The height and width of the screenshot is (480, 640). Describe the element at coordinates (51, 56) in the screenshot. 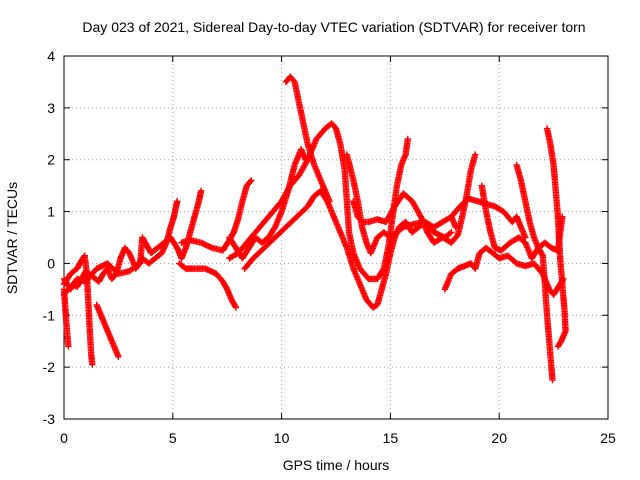

I see `y-tick-label: 4` at that location.